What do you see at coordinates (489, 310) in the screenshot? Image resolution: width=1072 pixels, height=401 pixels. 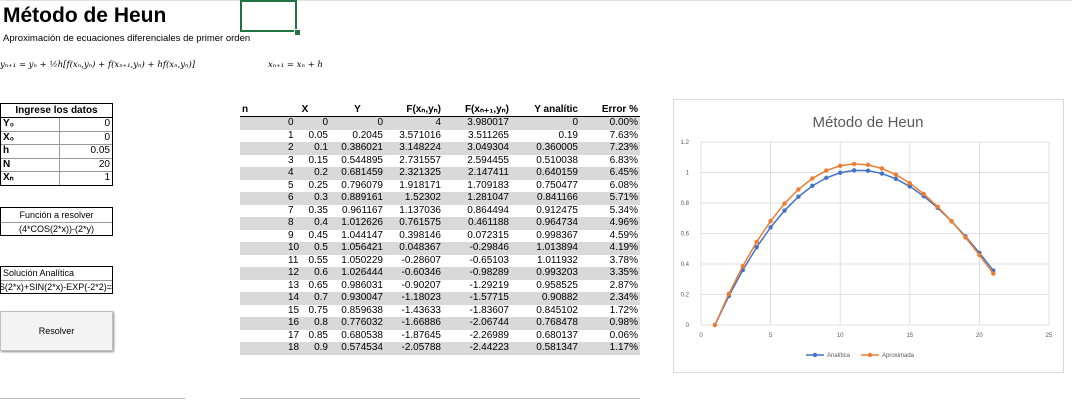 I see `table-cell: -1.83607` at bounding box center [489, 310].